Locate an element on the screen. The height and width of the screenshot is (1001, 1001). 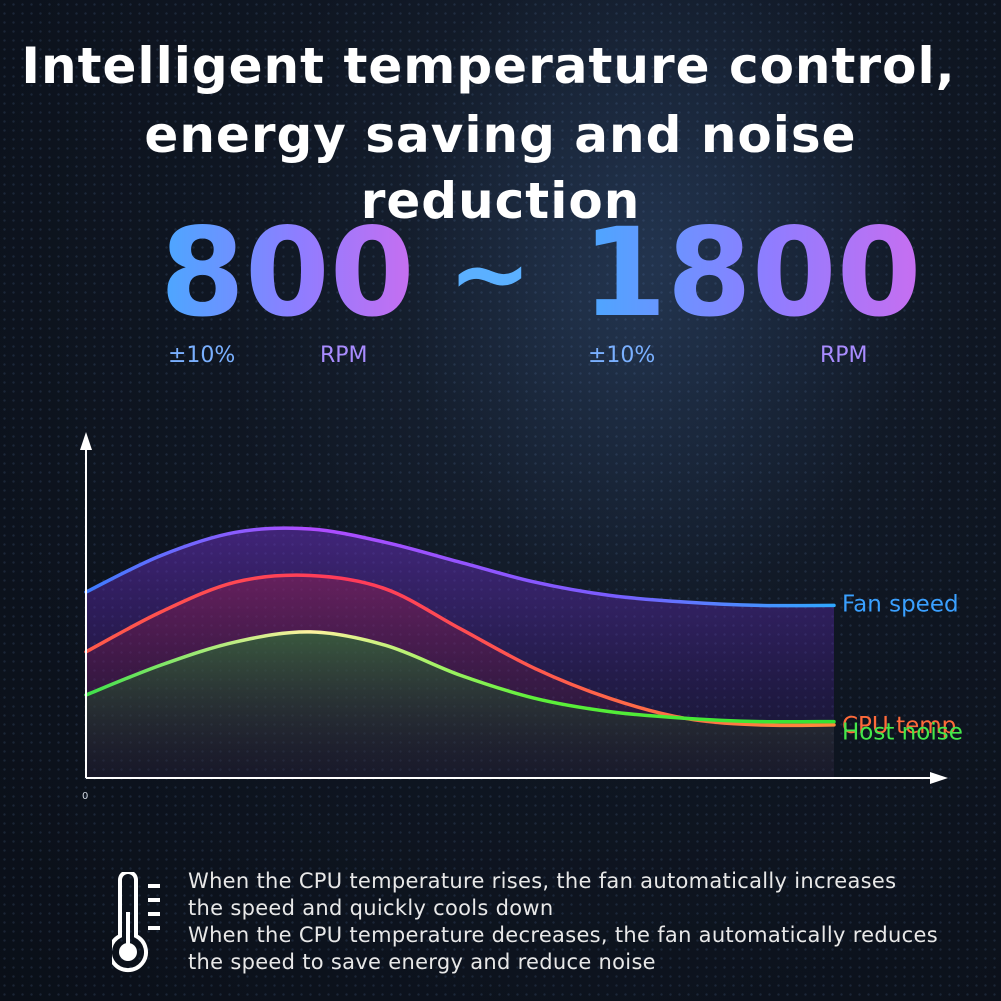
rpm-low-unit: RPM is located at coordinates (344, 355).